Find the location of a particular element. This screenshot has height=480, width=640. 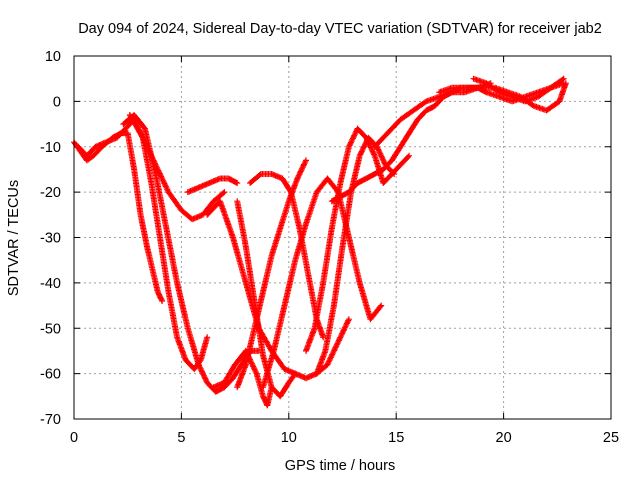

x-tick-label: 15 is located at coordinates (396, 438).